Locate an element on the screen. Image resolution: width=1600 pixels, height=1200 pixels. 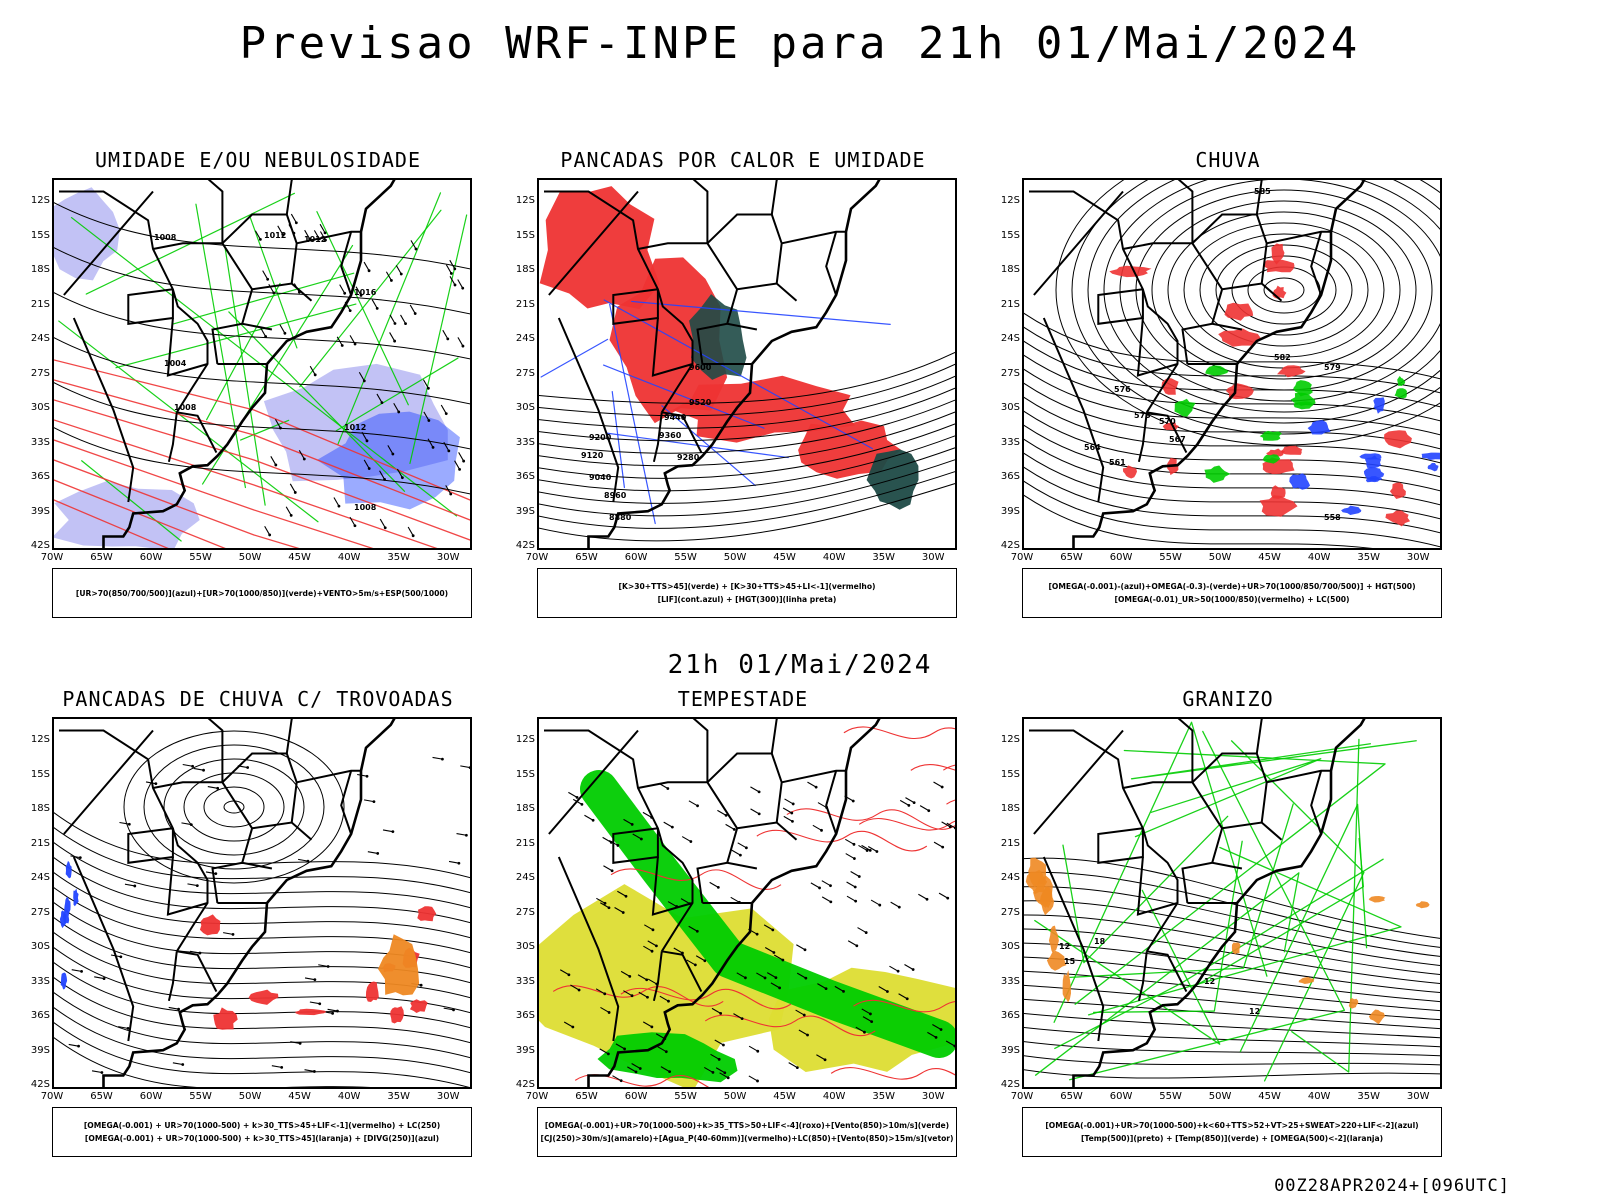
humidity-area is located at coordinates (127, 514).